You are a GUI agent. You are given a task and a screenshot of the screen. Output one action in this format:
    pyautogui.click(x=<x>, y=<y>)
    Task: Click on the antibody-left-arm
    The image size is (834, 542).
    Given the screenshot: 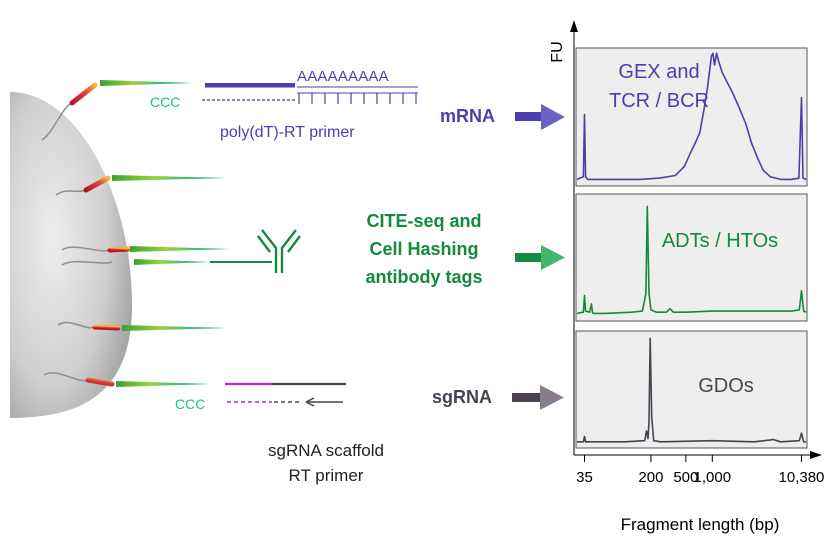 What is the action you would take?
    pyautogui.click(x=269, y=251)
    